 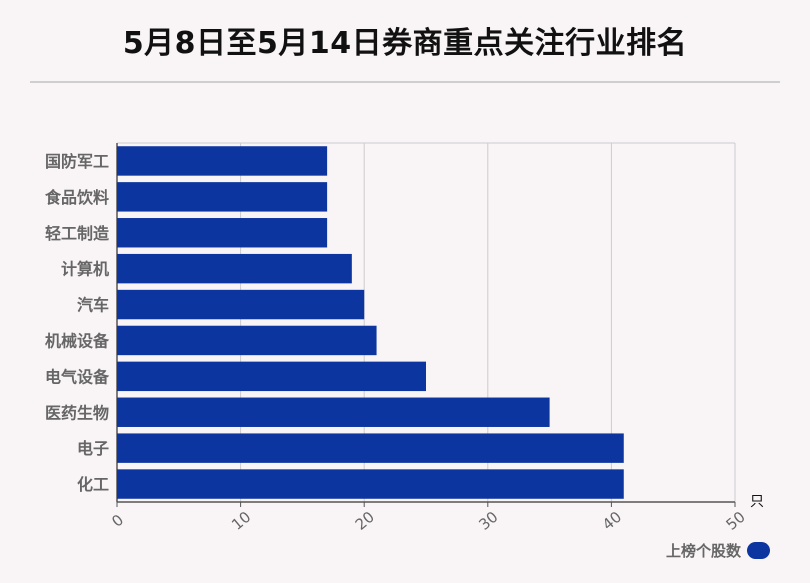 I want to click on category-label: 电气设备, so click(x=77, y=376).